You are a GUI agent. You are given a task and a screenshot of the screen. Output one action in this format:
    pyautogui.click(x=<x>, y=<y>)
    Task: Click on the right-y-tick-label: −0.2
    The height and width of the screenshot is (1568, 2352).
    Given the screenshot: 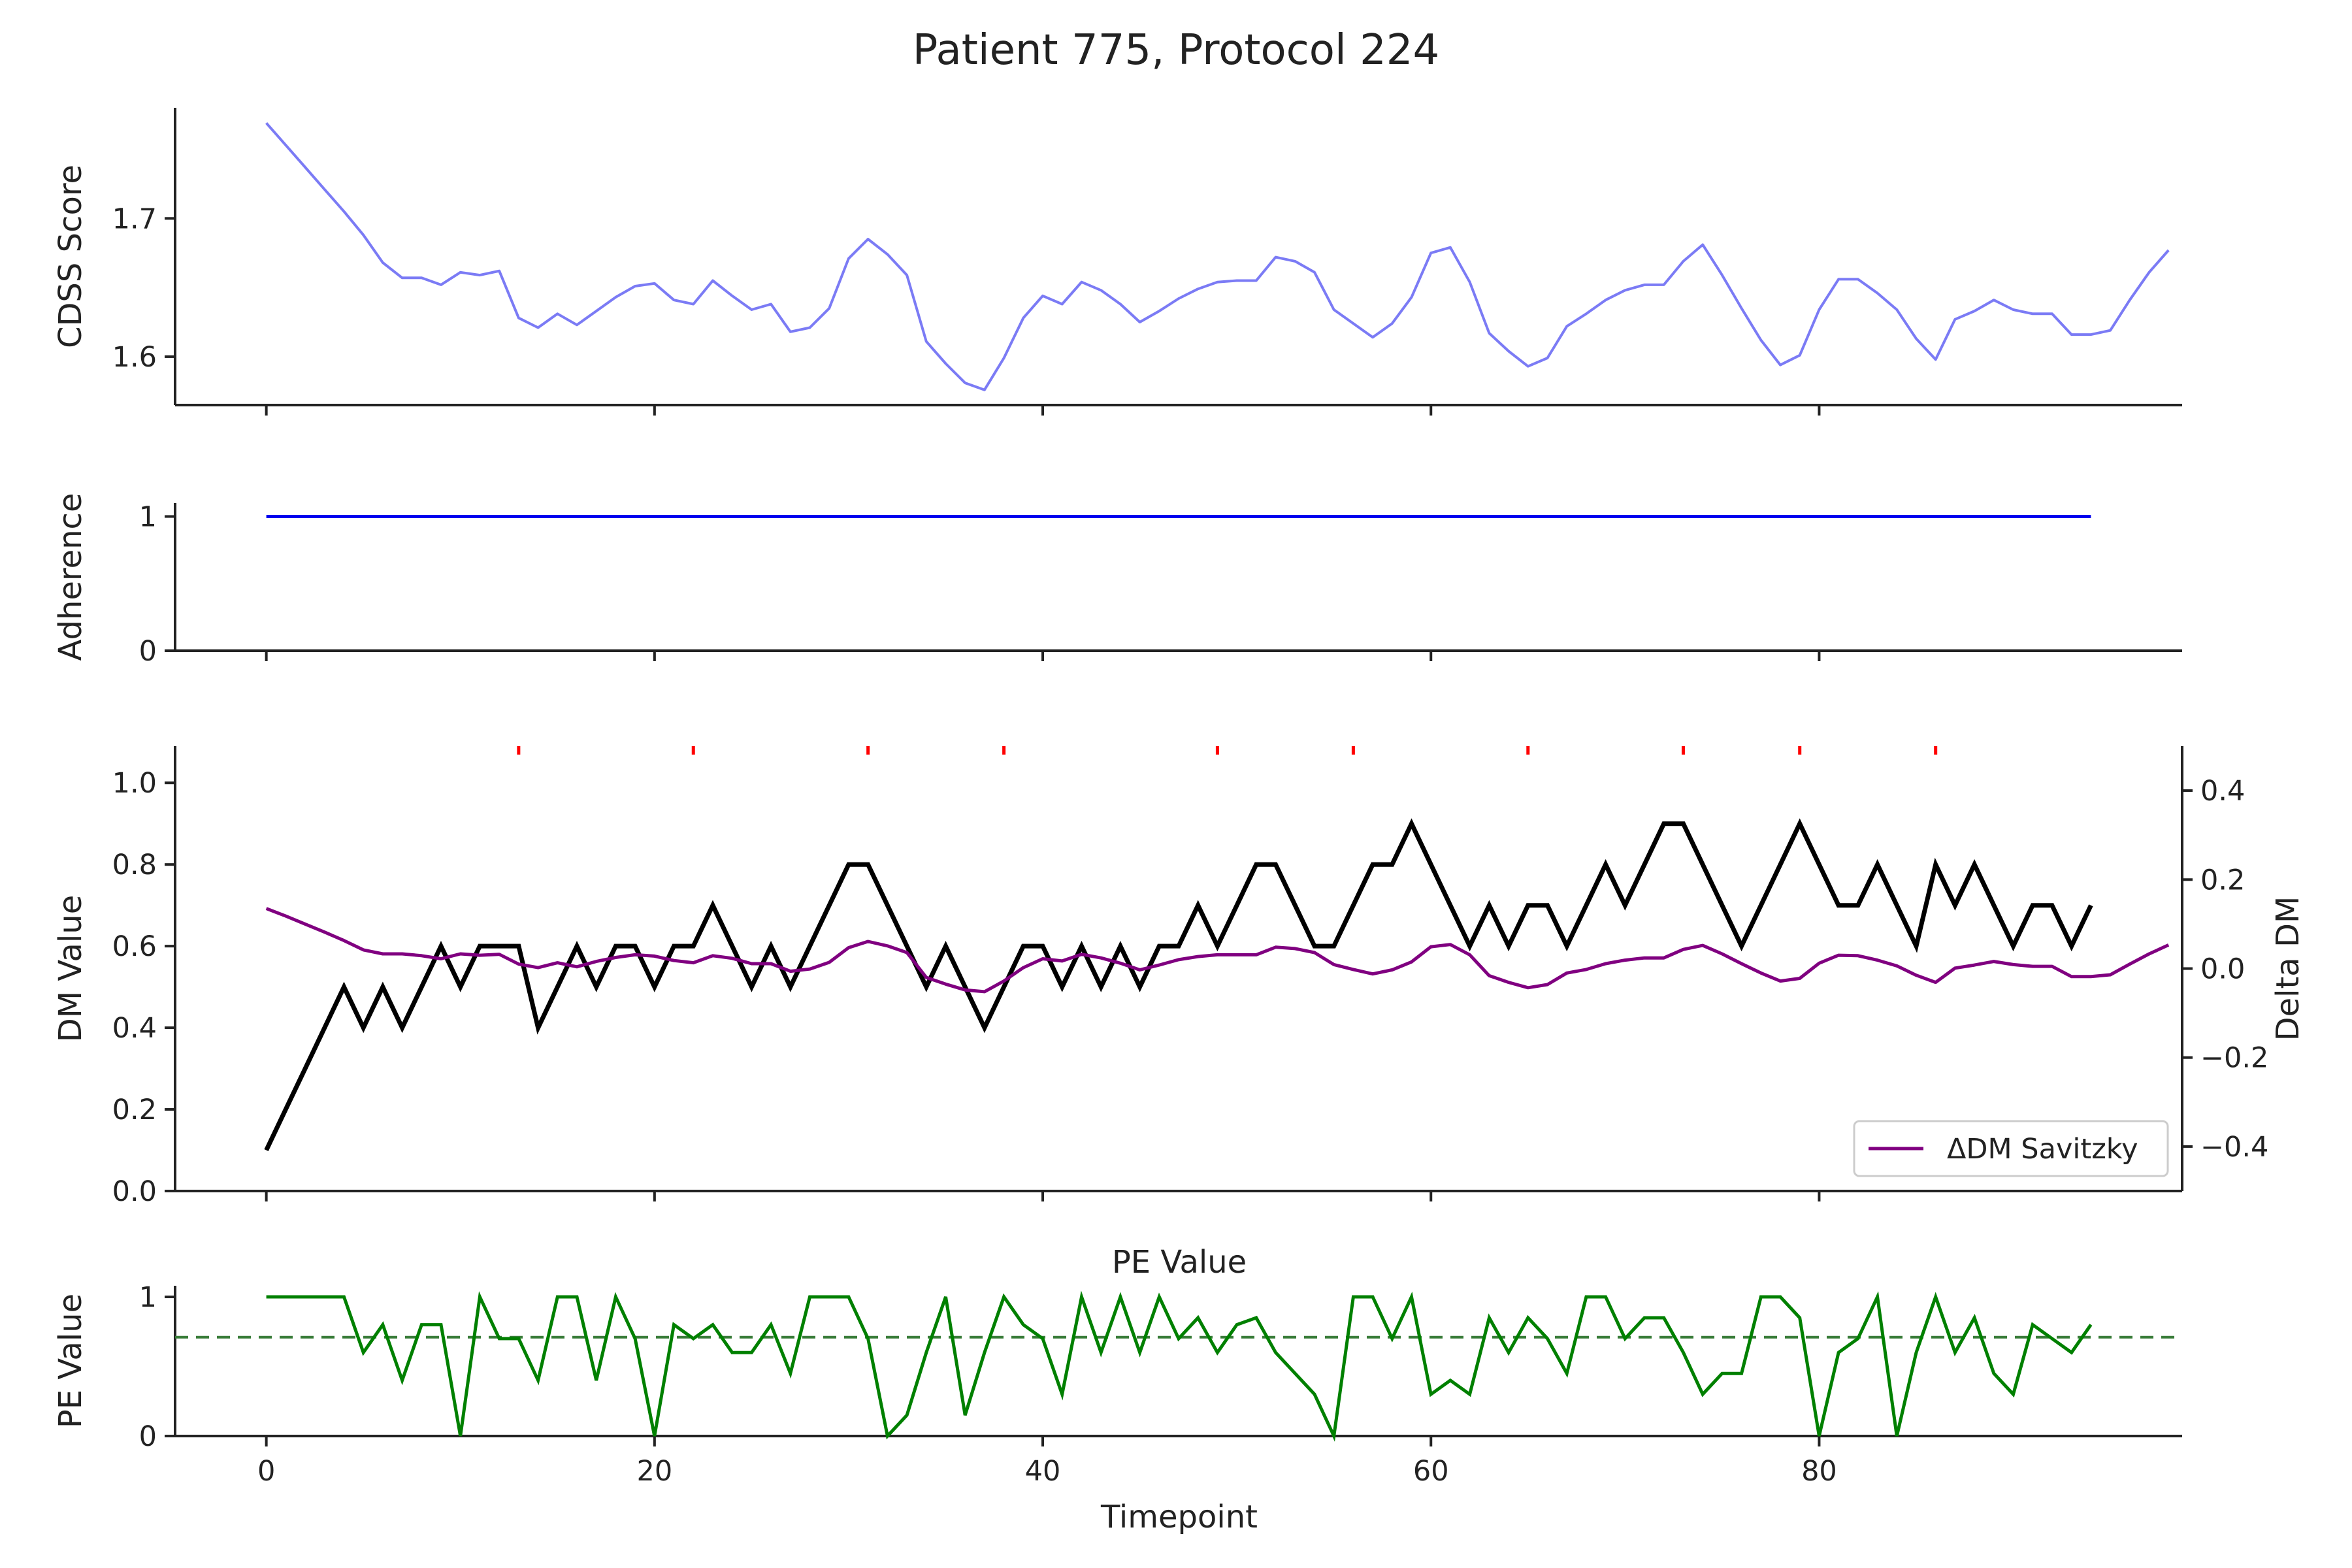 What is the action you would take?
    pyautogui.click(x=2234, y=1058)
    